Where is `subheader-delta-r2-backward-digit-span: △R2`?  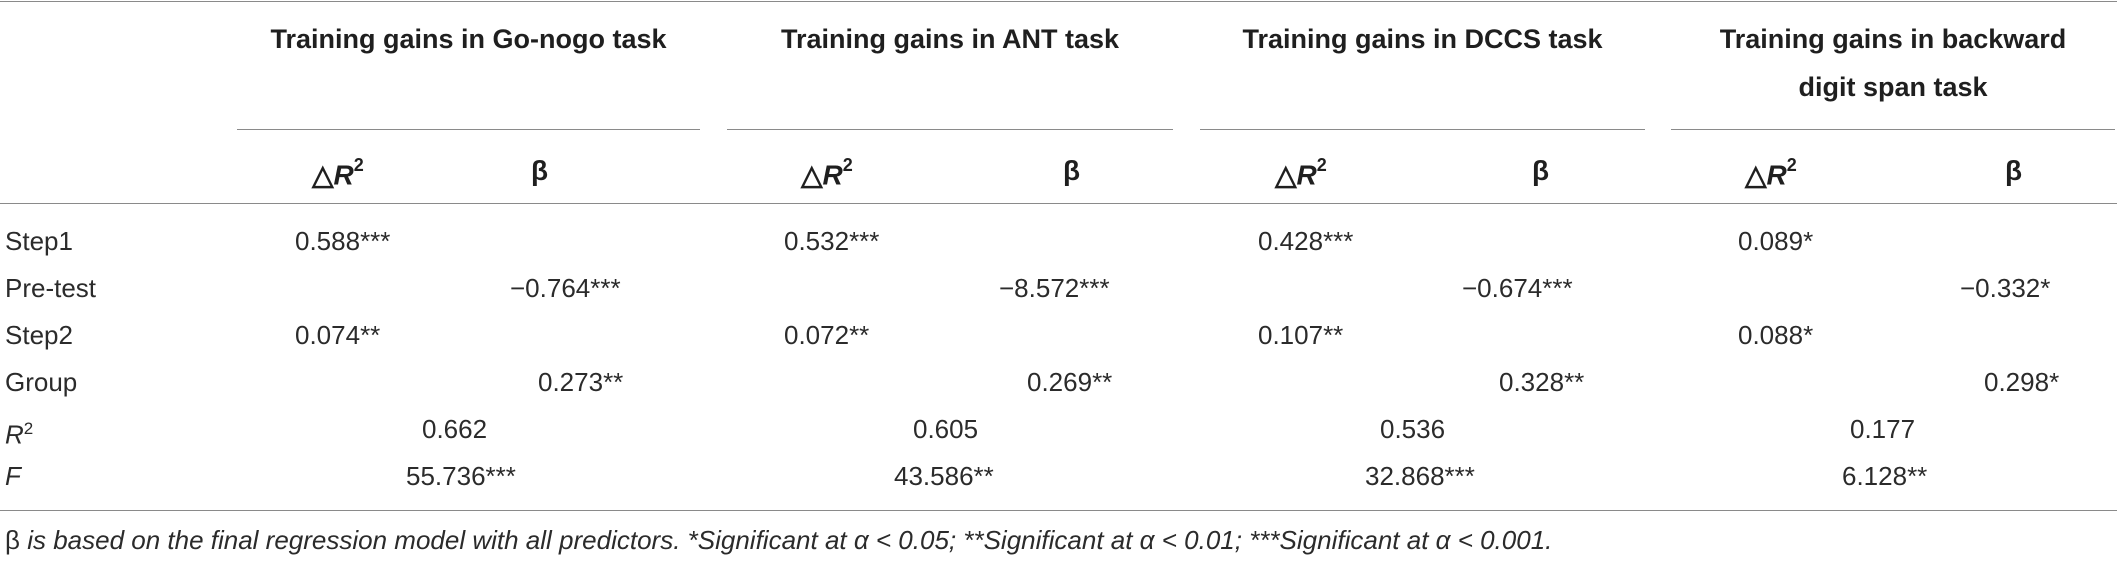
subheader-delta-r2-backward-digit-span: △R2 is located at coordinates (1771, 173).